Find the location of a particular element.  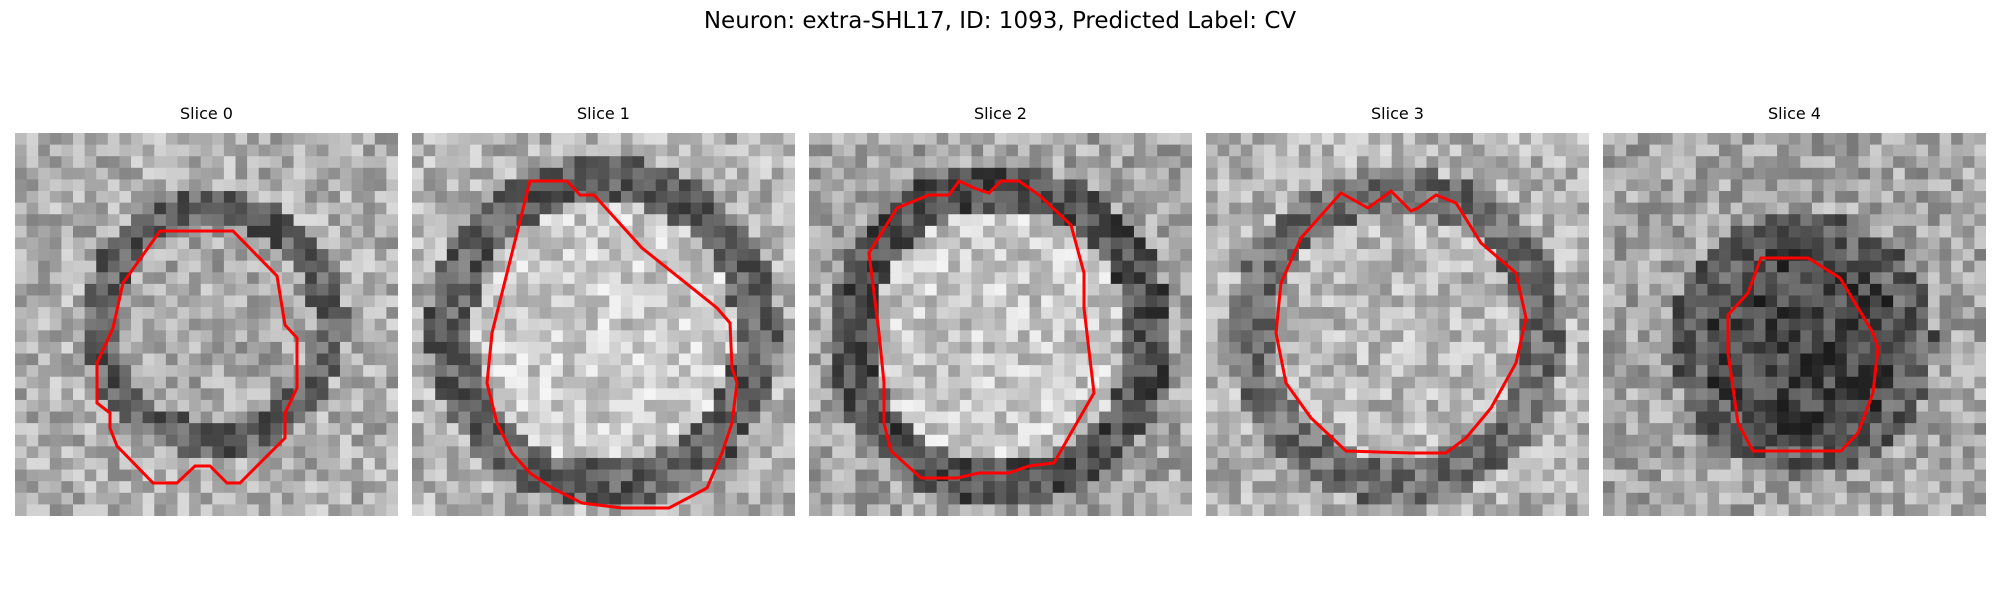

slice-panel-1: Slice 1 is located at coordinates (603, 310).